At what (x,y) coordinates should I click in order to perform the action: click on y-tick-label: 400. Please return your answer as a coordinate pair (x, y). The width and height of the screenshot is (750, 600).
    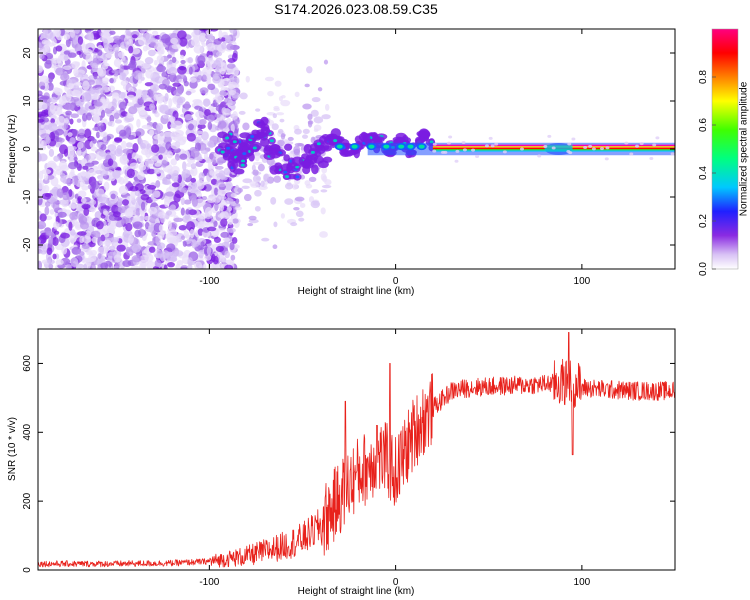
    Looking at the image, I should click on (27, 432).